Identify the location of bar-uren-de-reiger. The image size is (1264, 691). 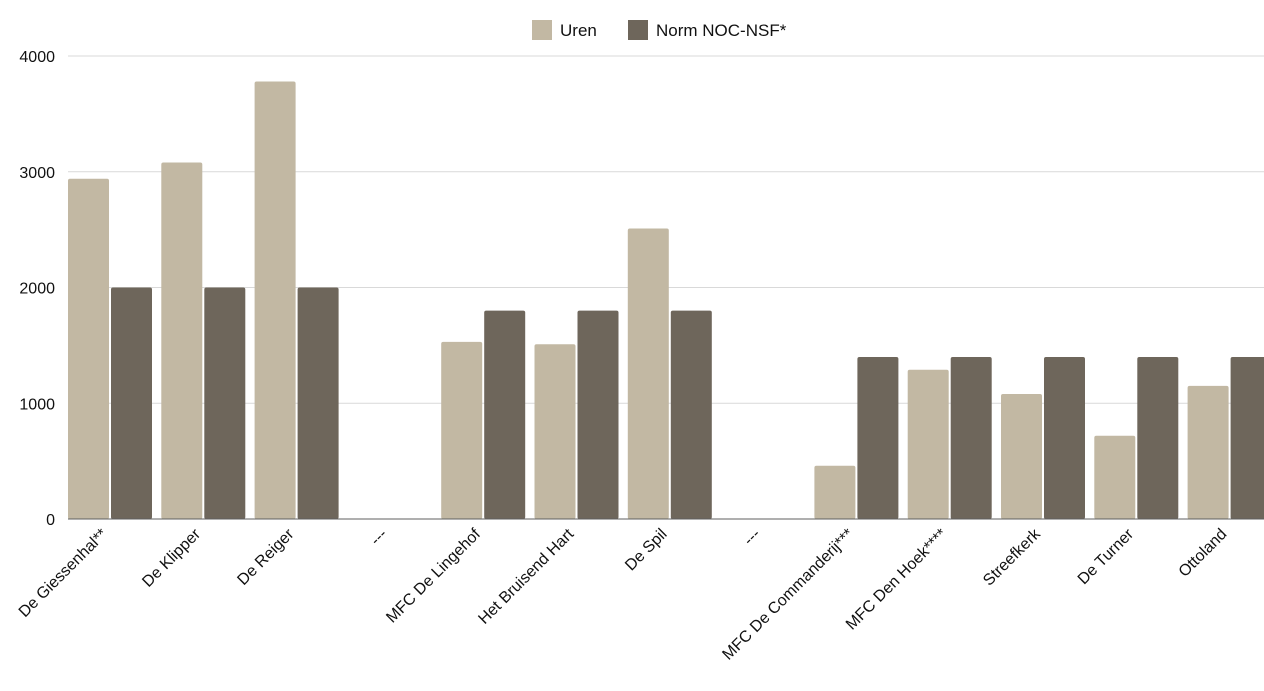
(275, 300).